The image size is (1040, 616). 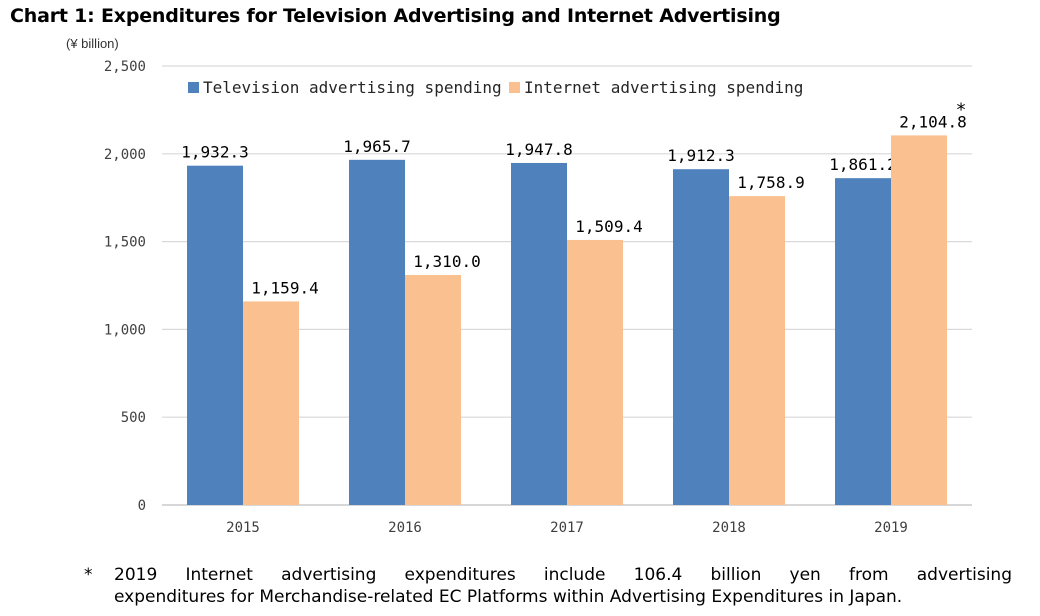 What do you see at coordinates (125, 243) in the screenshot?
I see `y-tick-label: 1,500` at bounding box center [125, 243].